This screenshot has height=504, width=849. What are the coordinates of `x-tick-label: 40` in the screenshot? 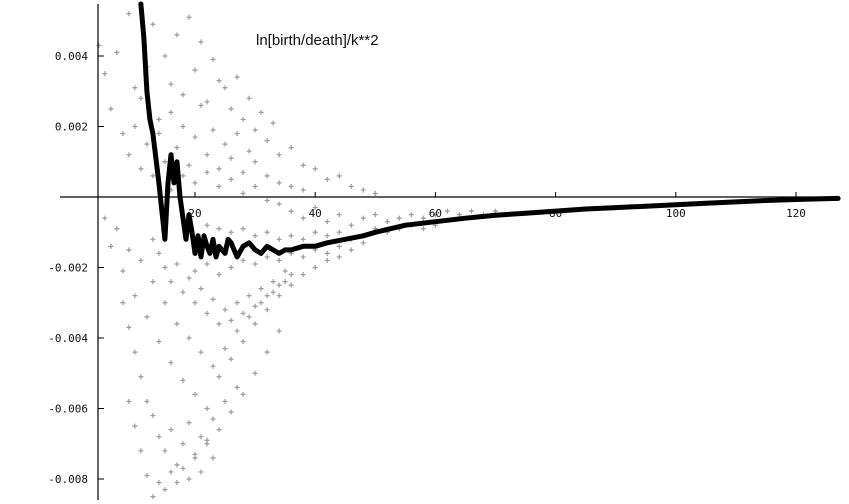 It's located at (315, 213).